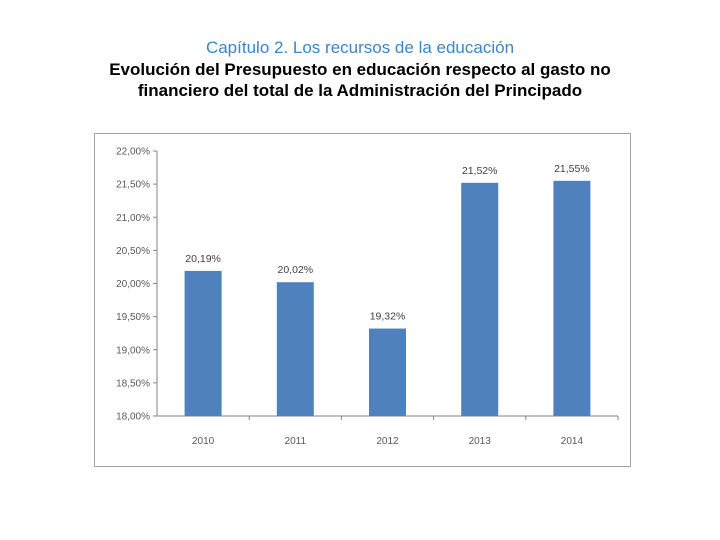 This screenshot has width=720, height=540. Describe the element at coordinates (480, 299) in the screenshot. I see `bar-2013` at that location.